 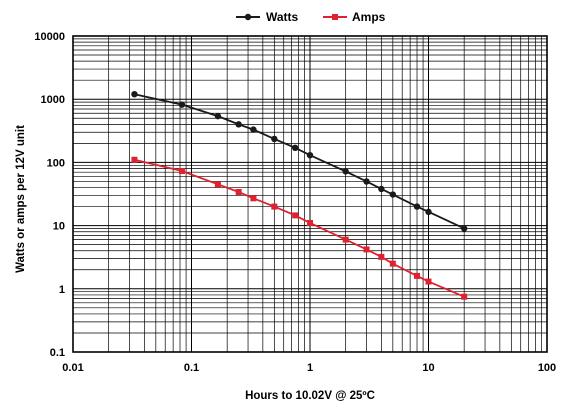 What do you see at coordinates (191, 368) in the screenshot?
I see `x-tick-label: 0.1` at bounding box center [191, 368].